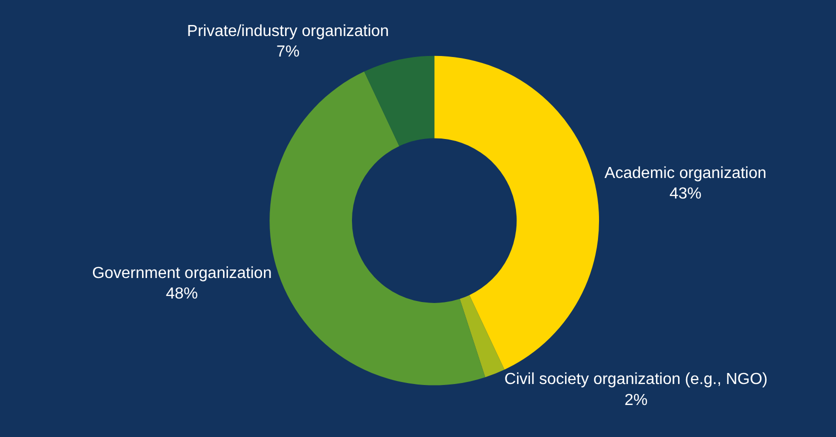  I want to click on slice-label: Government organization, so click(182, 273).